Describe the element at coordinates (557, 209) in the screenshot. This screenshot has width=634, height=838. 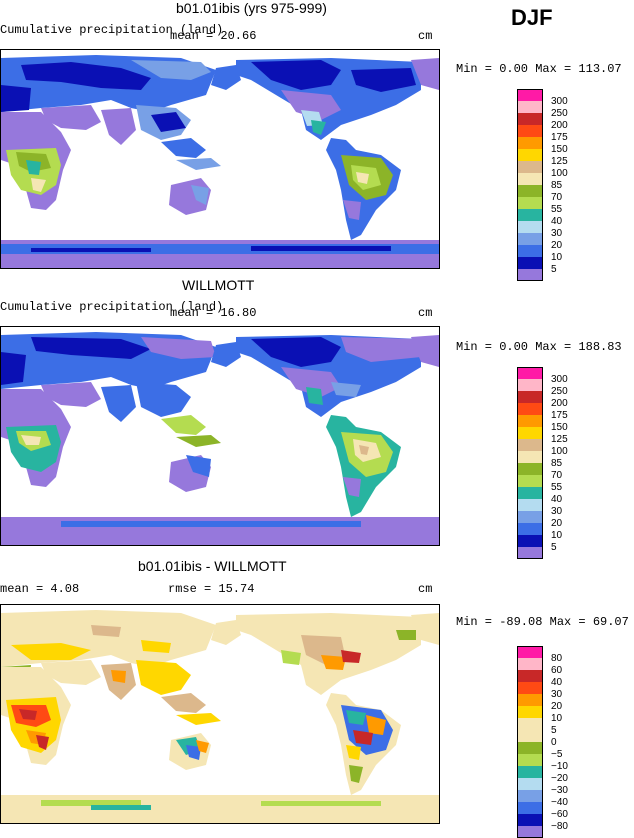
I see `panel1-legend-label: 55` at that location.